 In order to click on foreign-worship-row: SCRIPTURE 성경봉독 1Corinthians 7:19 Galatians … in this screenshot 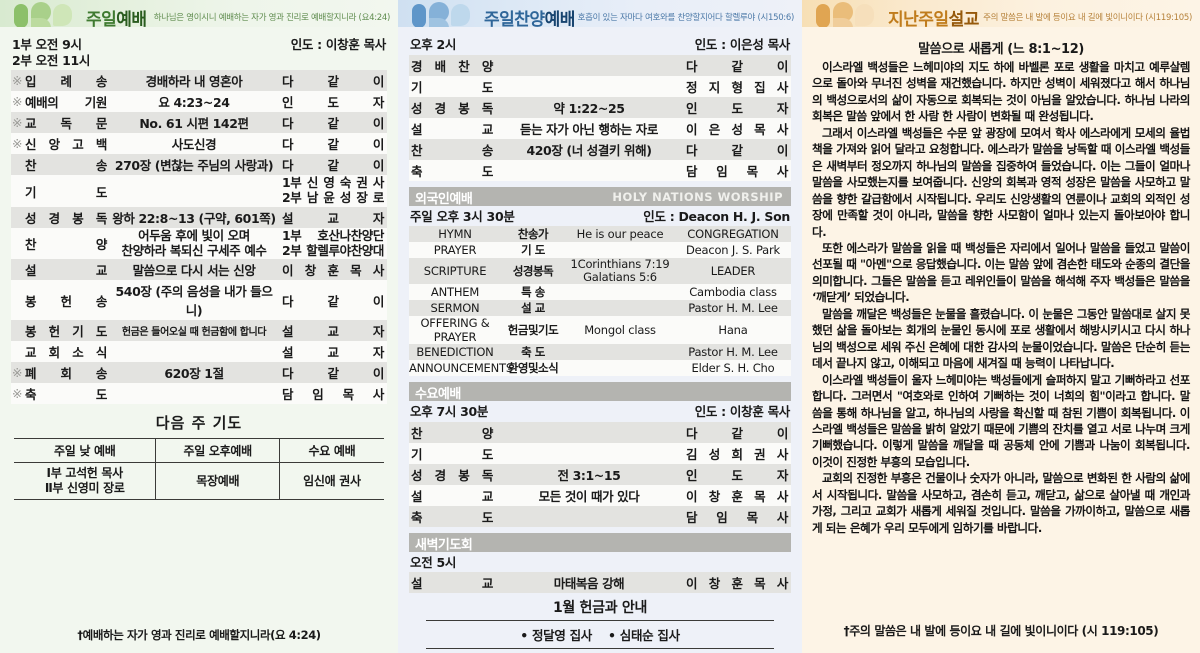, I will do `click(600, 271)`.